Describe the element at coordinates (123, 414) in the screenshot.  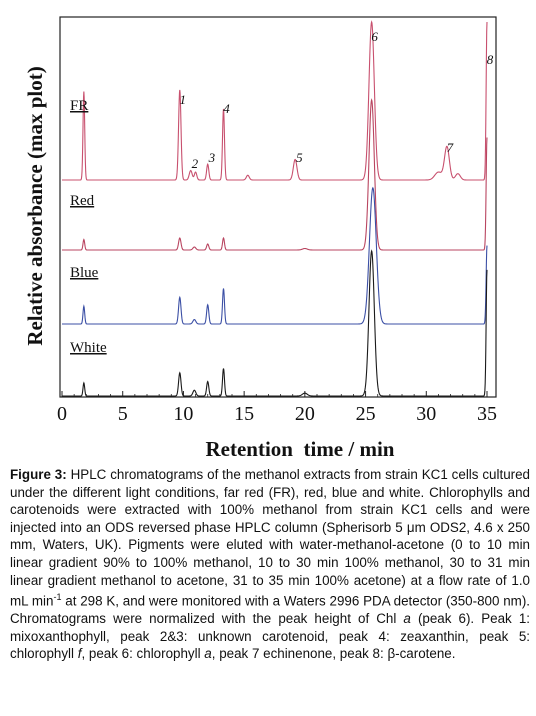
I see `x-tick-label: 5` at that location.